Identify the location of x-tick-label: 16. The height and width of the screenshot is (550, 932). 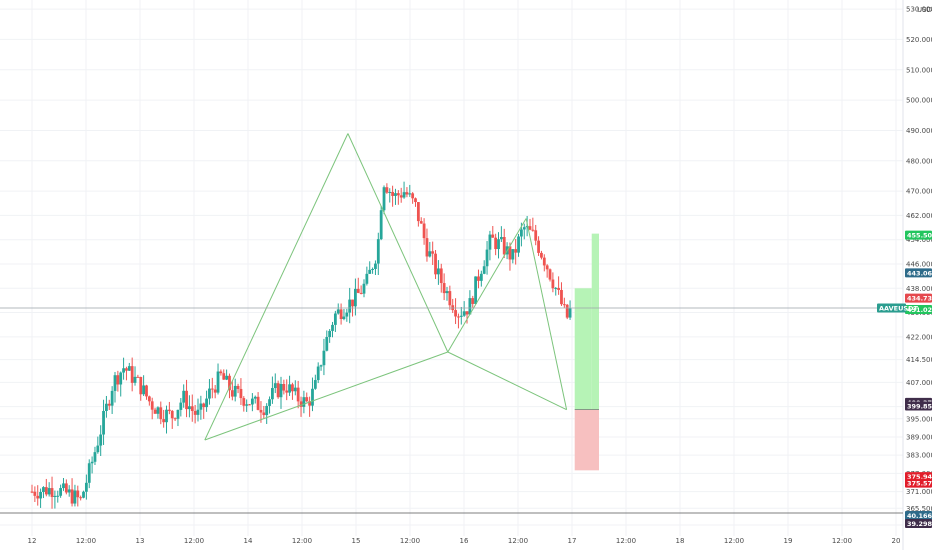
(464, 541).